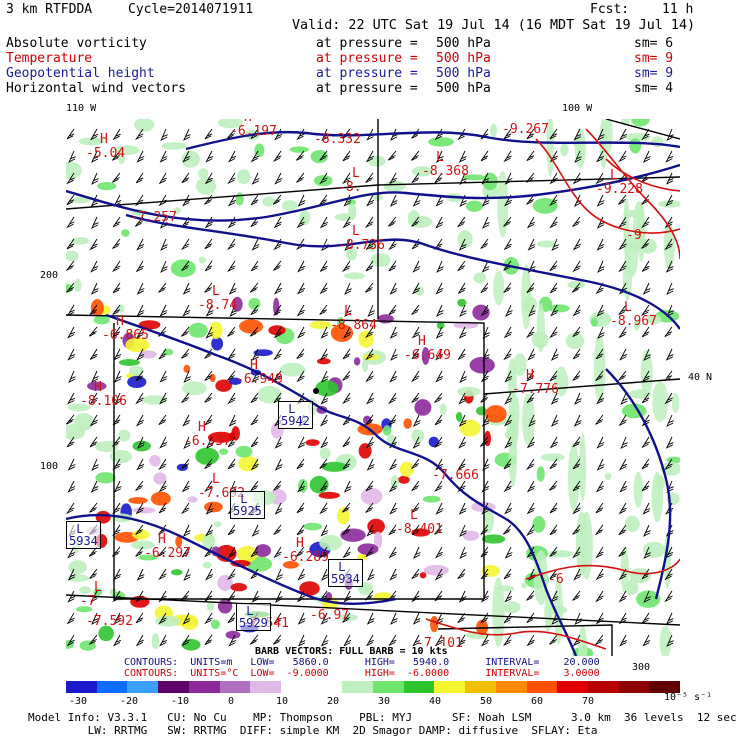 The height and width of the screenshot is (740, 740). Describe the element at coordinates (361, 245) in the screenshot. I see `temp-extremum-value: -8.736` at that location.